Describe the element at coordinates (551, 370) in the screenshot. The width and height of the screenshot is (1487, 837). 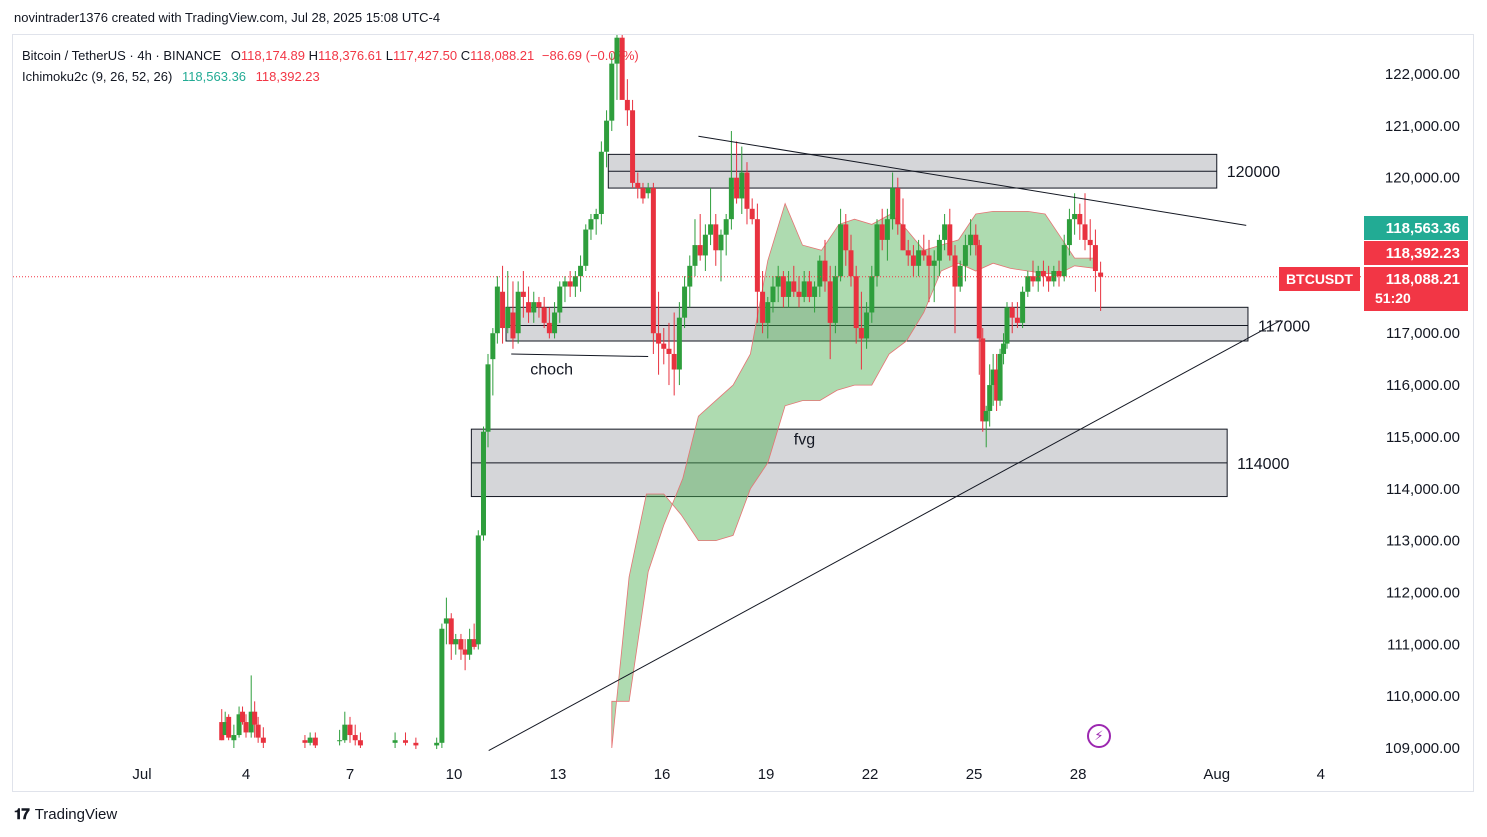
I see `annotation-choch: choch` at that location.